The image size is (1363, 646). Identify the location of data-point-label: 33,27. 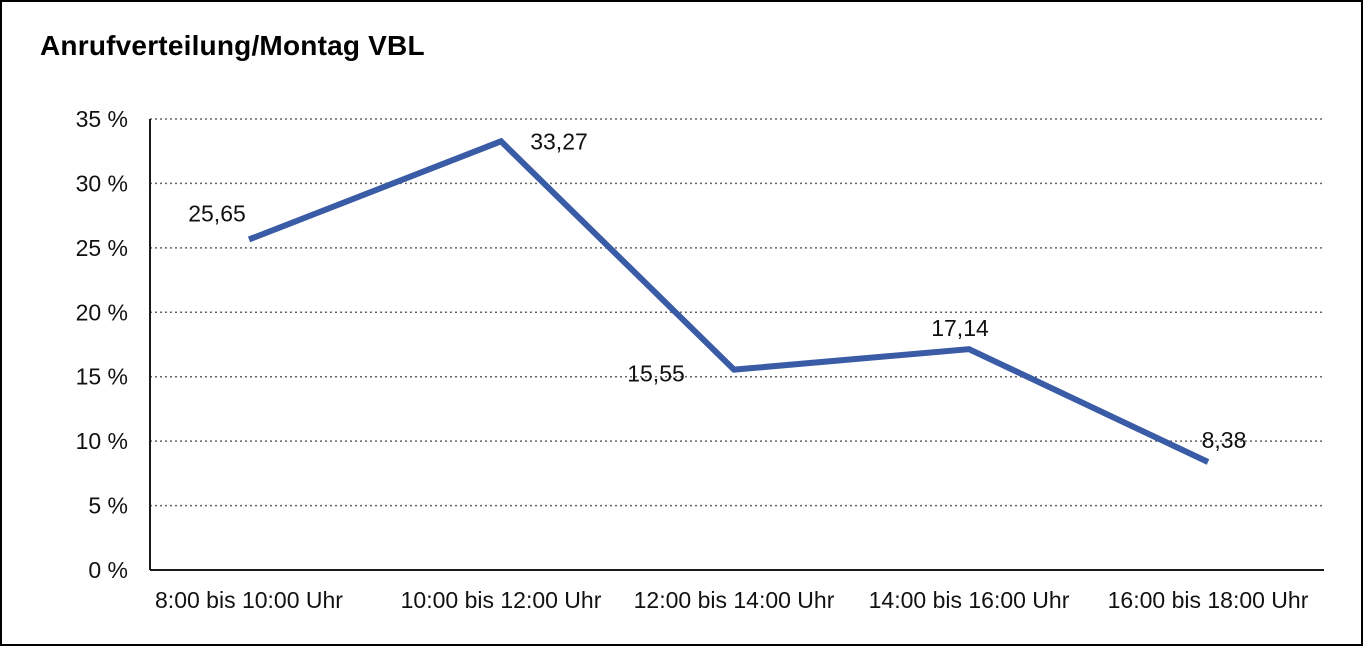
(559, 141).